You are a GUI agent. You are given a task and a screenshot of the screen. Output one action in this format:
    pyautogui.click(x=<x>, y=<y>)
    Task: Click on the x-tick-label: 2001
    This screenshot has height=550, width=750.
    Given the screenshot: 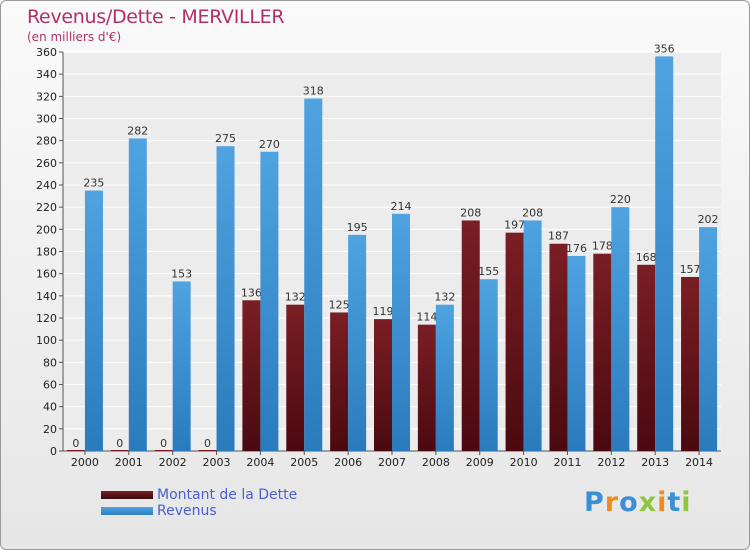 What is the action you would take?
    pyautogui.click(x=129, y=462)
    